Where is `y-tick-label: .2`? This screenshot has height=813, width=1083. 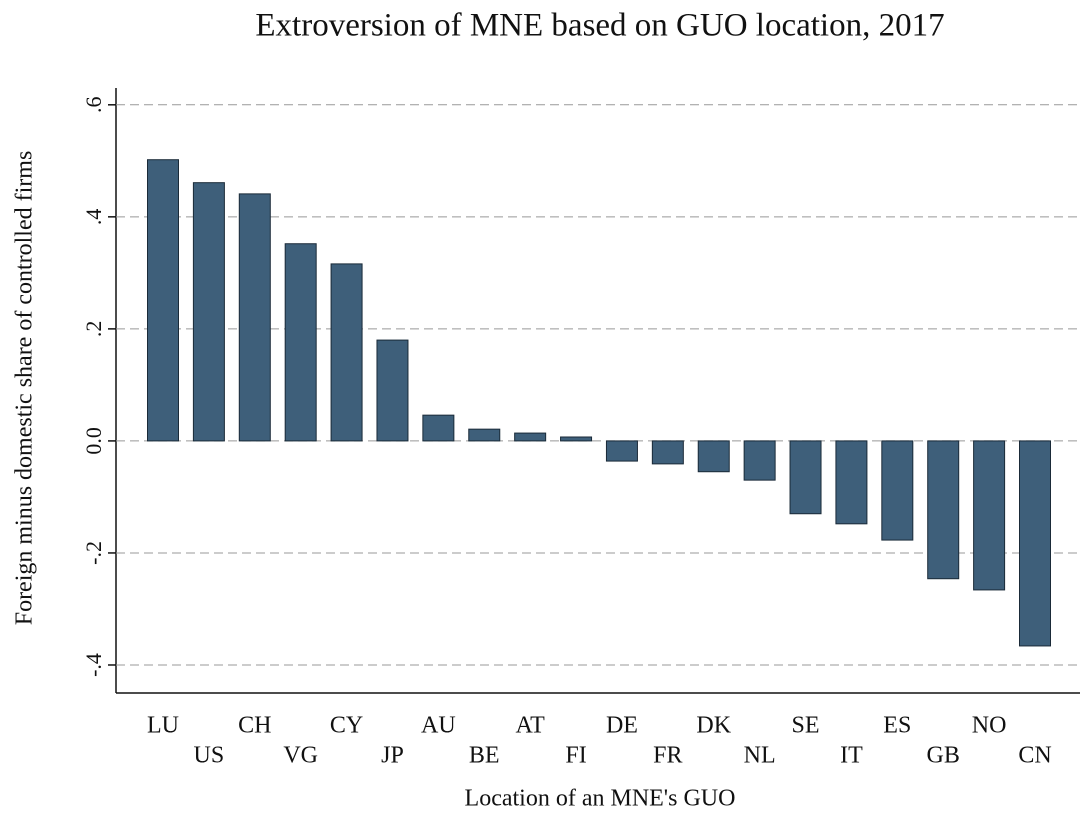 y-tick-label: .2 is located at coordinates (93, 329).